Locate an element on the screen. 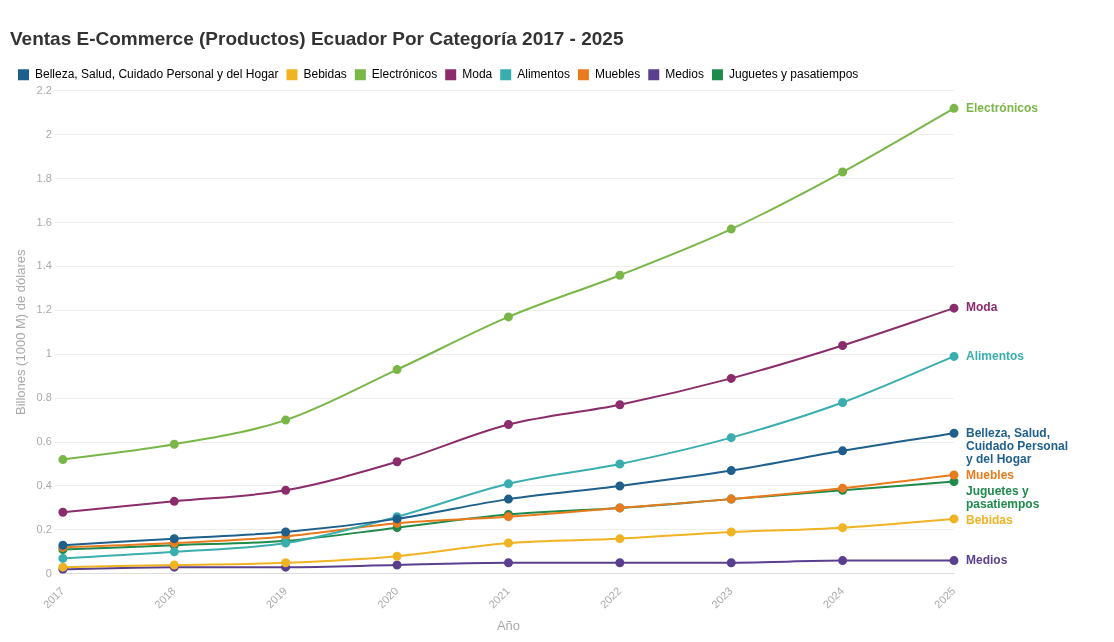 The height and width of the screenshot is (642, 1114). y-tick-label: 1.6 is located at coordinates (44, 221).